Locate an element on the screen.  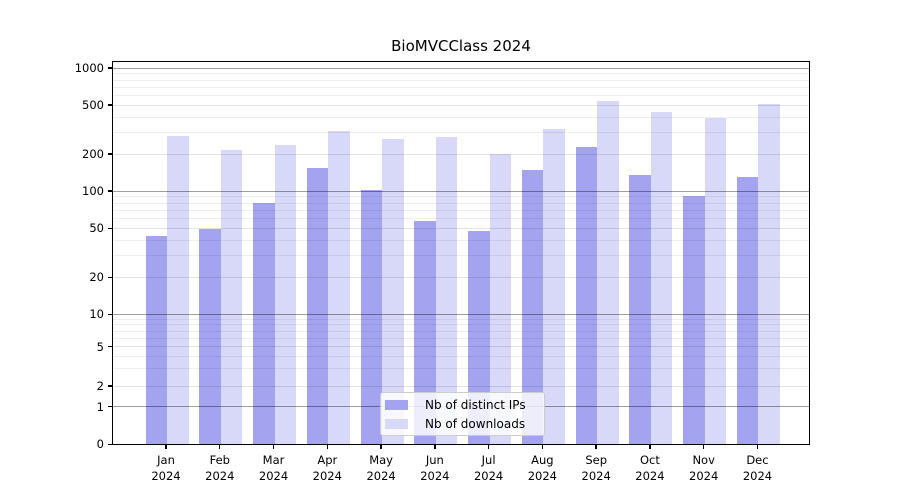
chart-title: BioMVCClass 2024 is located at coordinates (461, 46).